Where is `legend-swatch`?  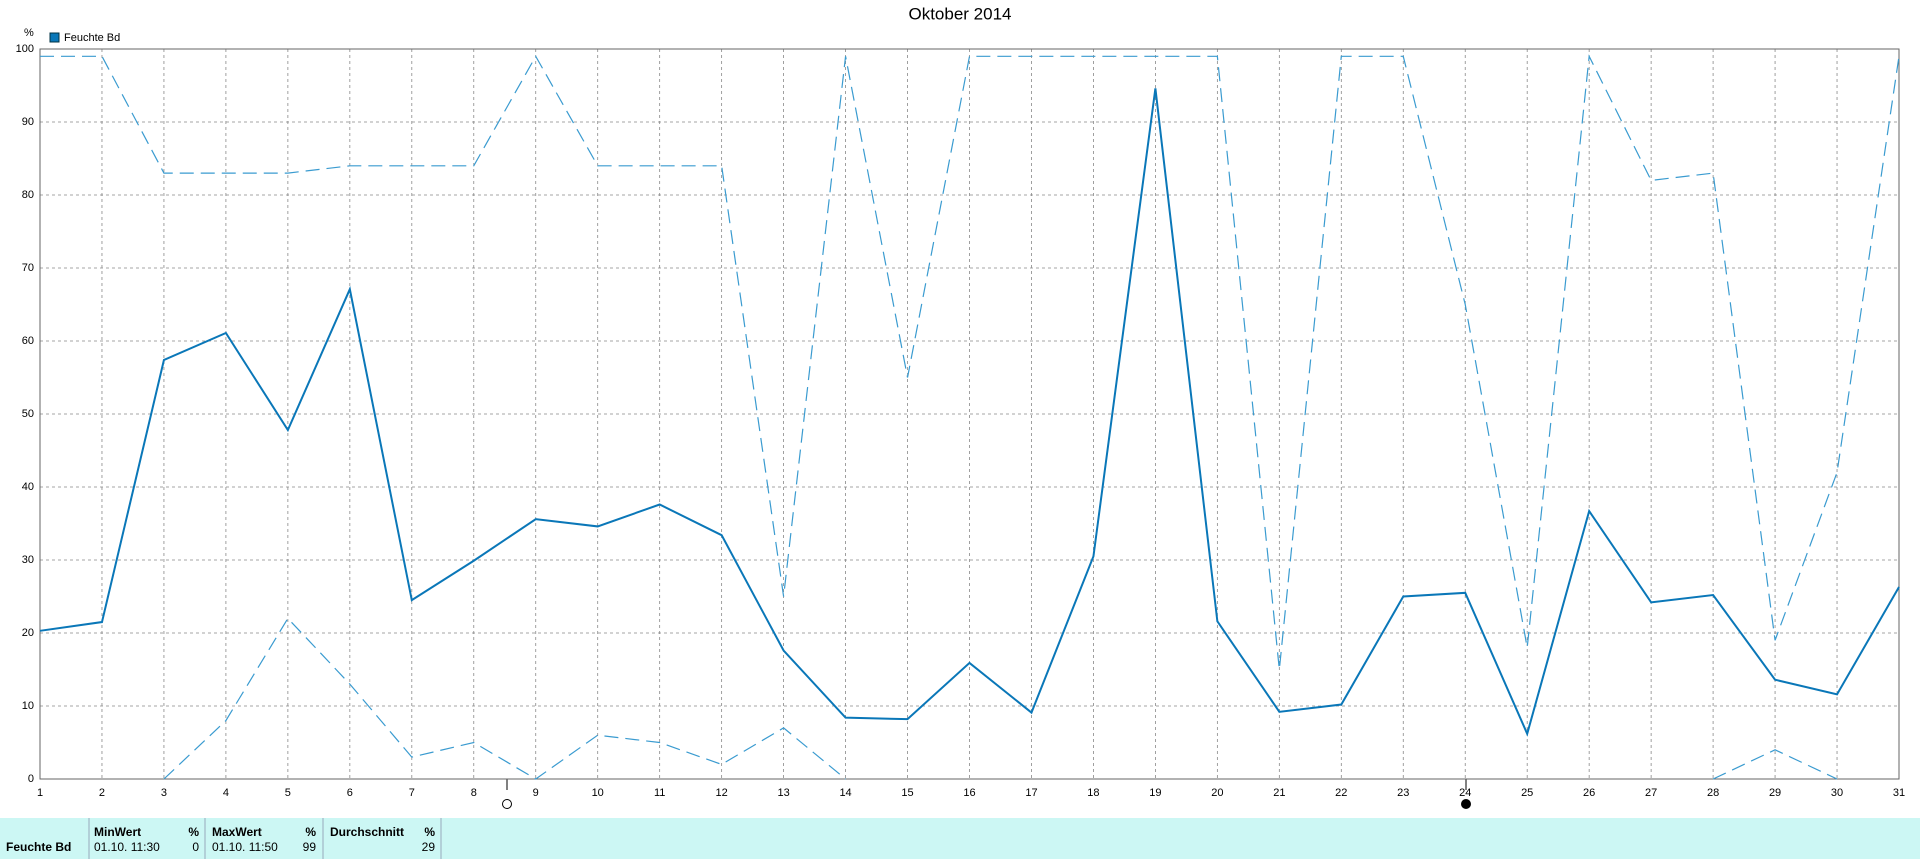 legend-swatch is located at coordinates (54, 37).